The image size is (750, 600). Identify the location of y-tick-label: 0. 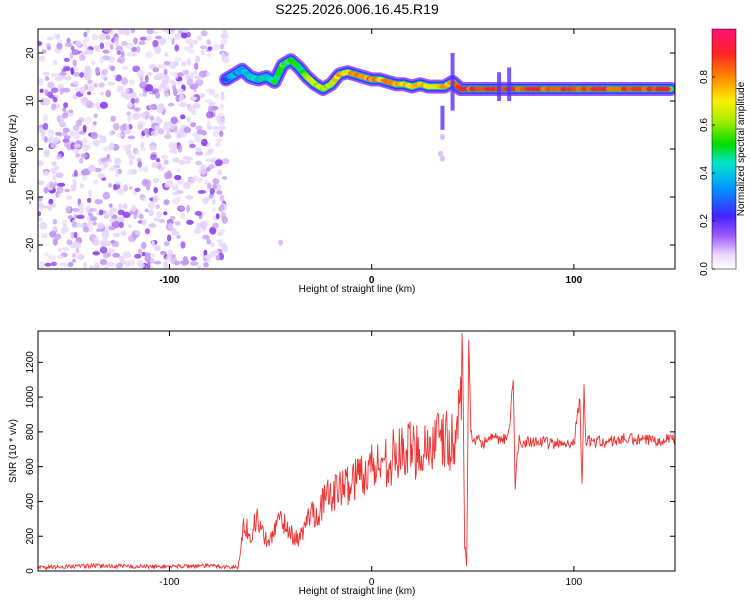
(30, 571).